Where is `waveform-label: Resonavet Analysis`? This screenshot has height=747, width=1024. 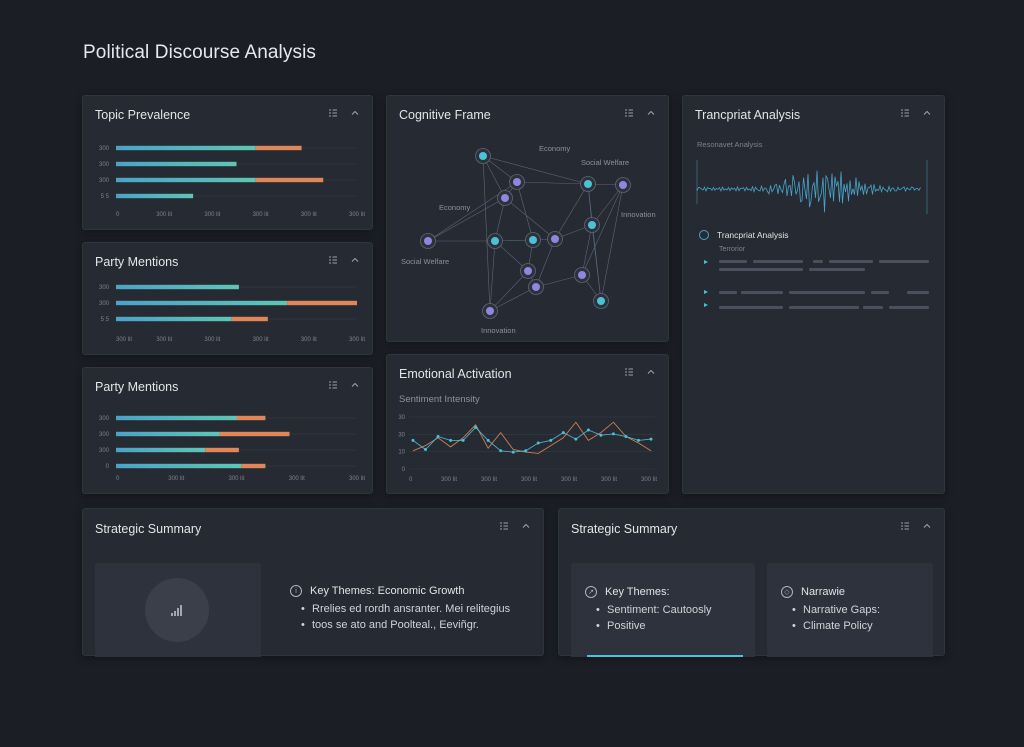 waveform-label: Resonavet Analysis is located at coordinates (730, 144).